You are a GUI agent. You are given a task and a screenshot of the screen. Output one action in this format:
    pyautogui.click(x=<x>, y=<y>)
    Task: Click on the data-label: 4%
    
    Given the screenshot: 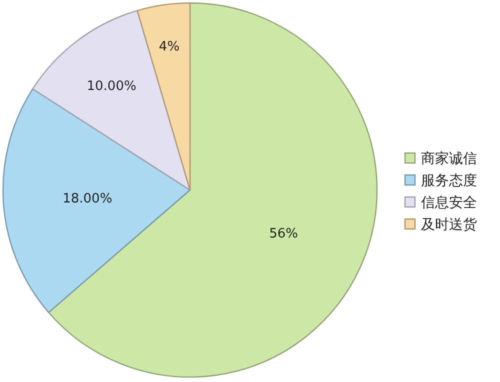 What is the action you would take?
    pyautogui.click(x=169, y=47)
    